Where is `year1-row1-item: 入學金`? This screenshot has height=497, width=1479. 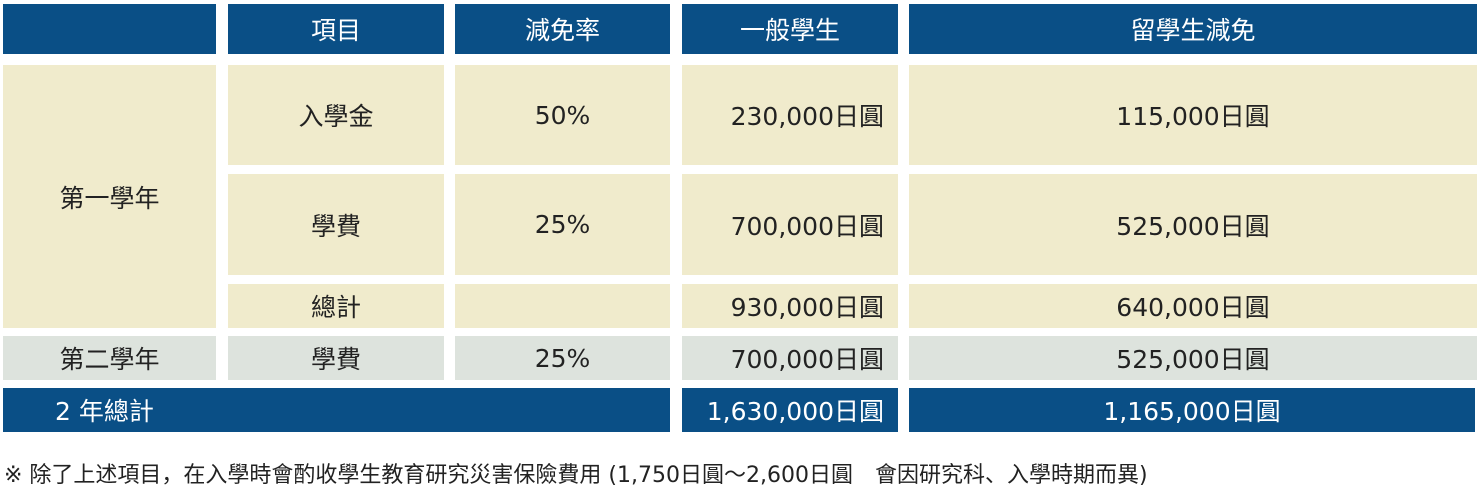
year1-row1-item: 入學金 is located at coordinates (336, 115).